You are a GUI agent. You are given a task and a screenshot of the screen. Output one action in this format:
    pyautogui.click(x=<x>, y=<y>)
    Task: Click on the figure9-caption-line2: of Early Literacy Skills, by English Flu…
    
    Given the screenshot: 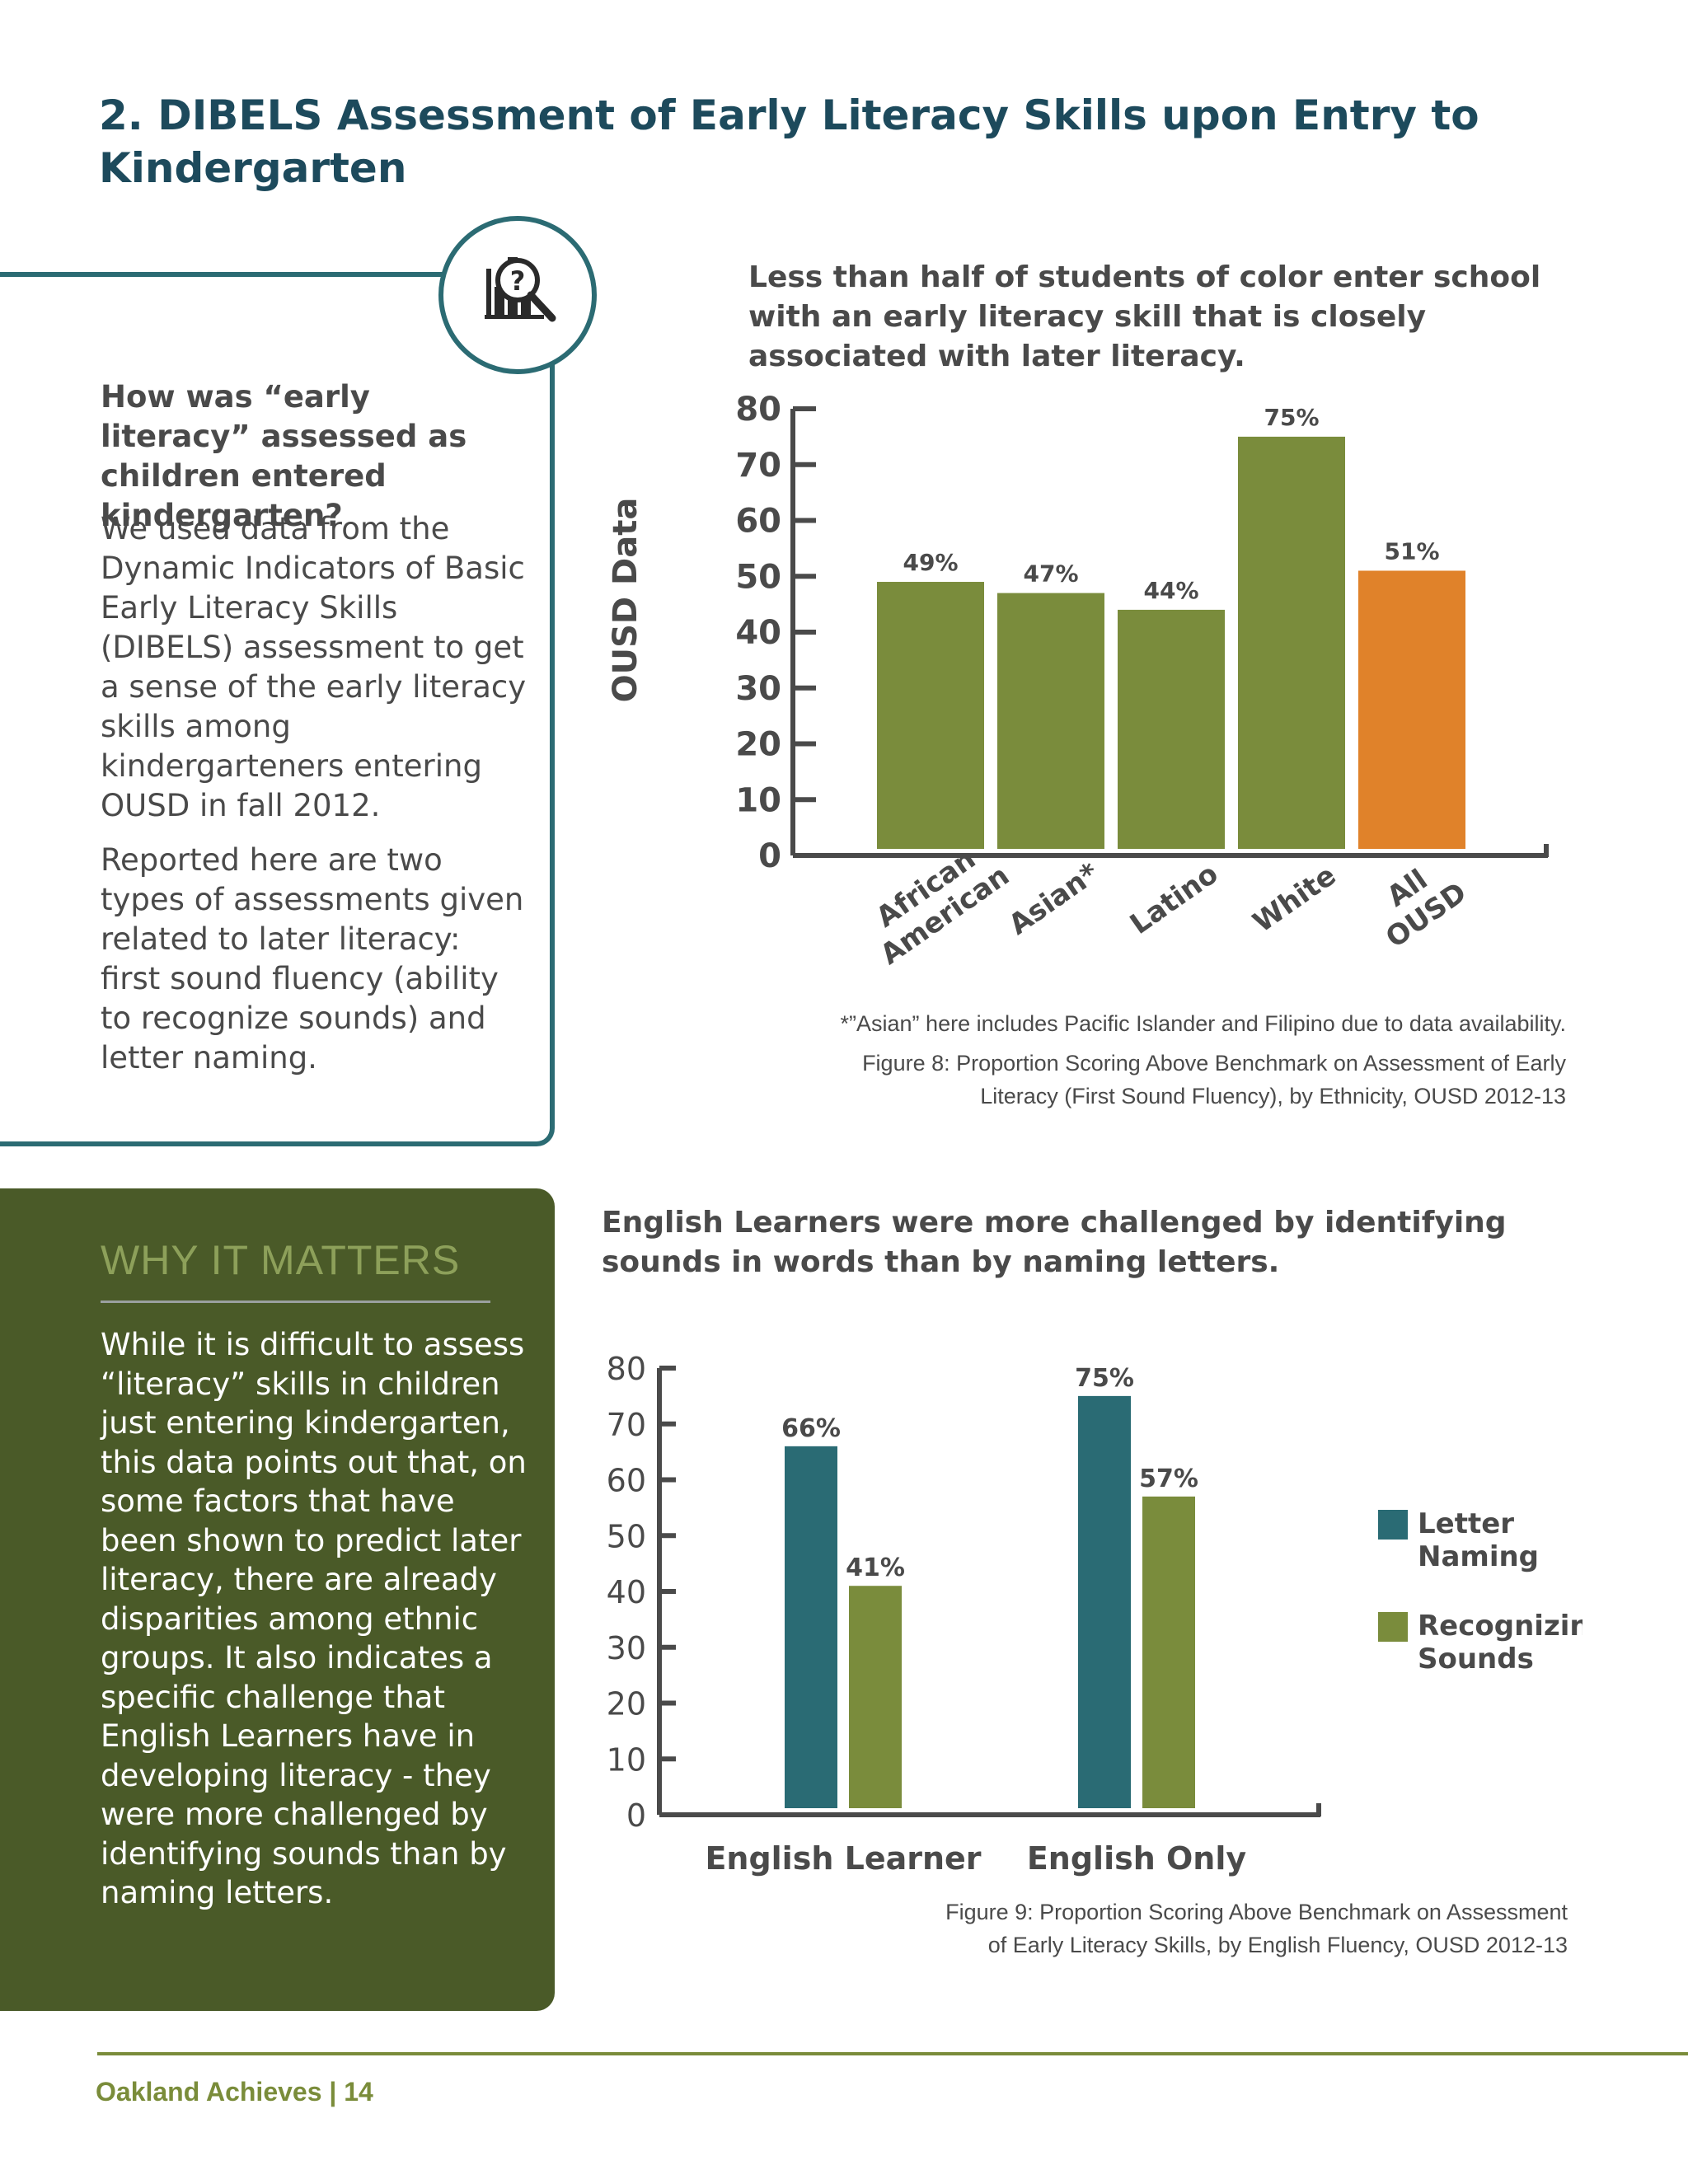 What is the action you would take?
    pyautogui.click(x=1277, y=1945)
    